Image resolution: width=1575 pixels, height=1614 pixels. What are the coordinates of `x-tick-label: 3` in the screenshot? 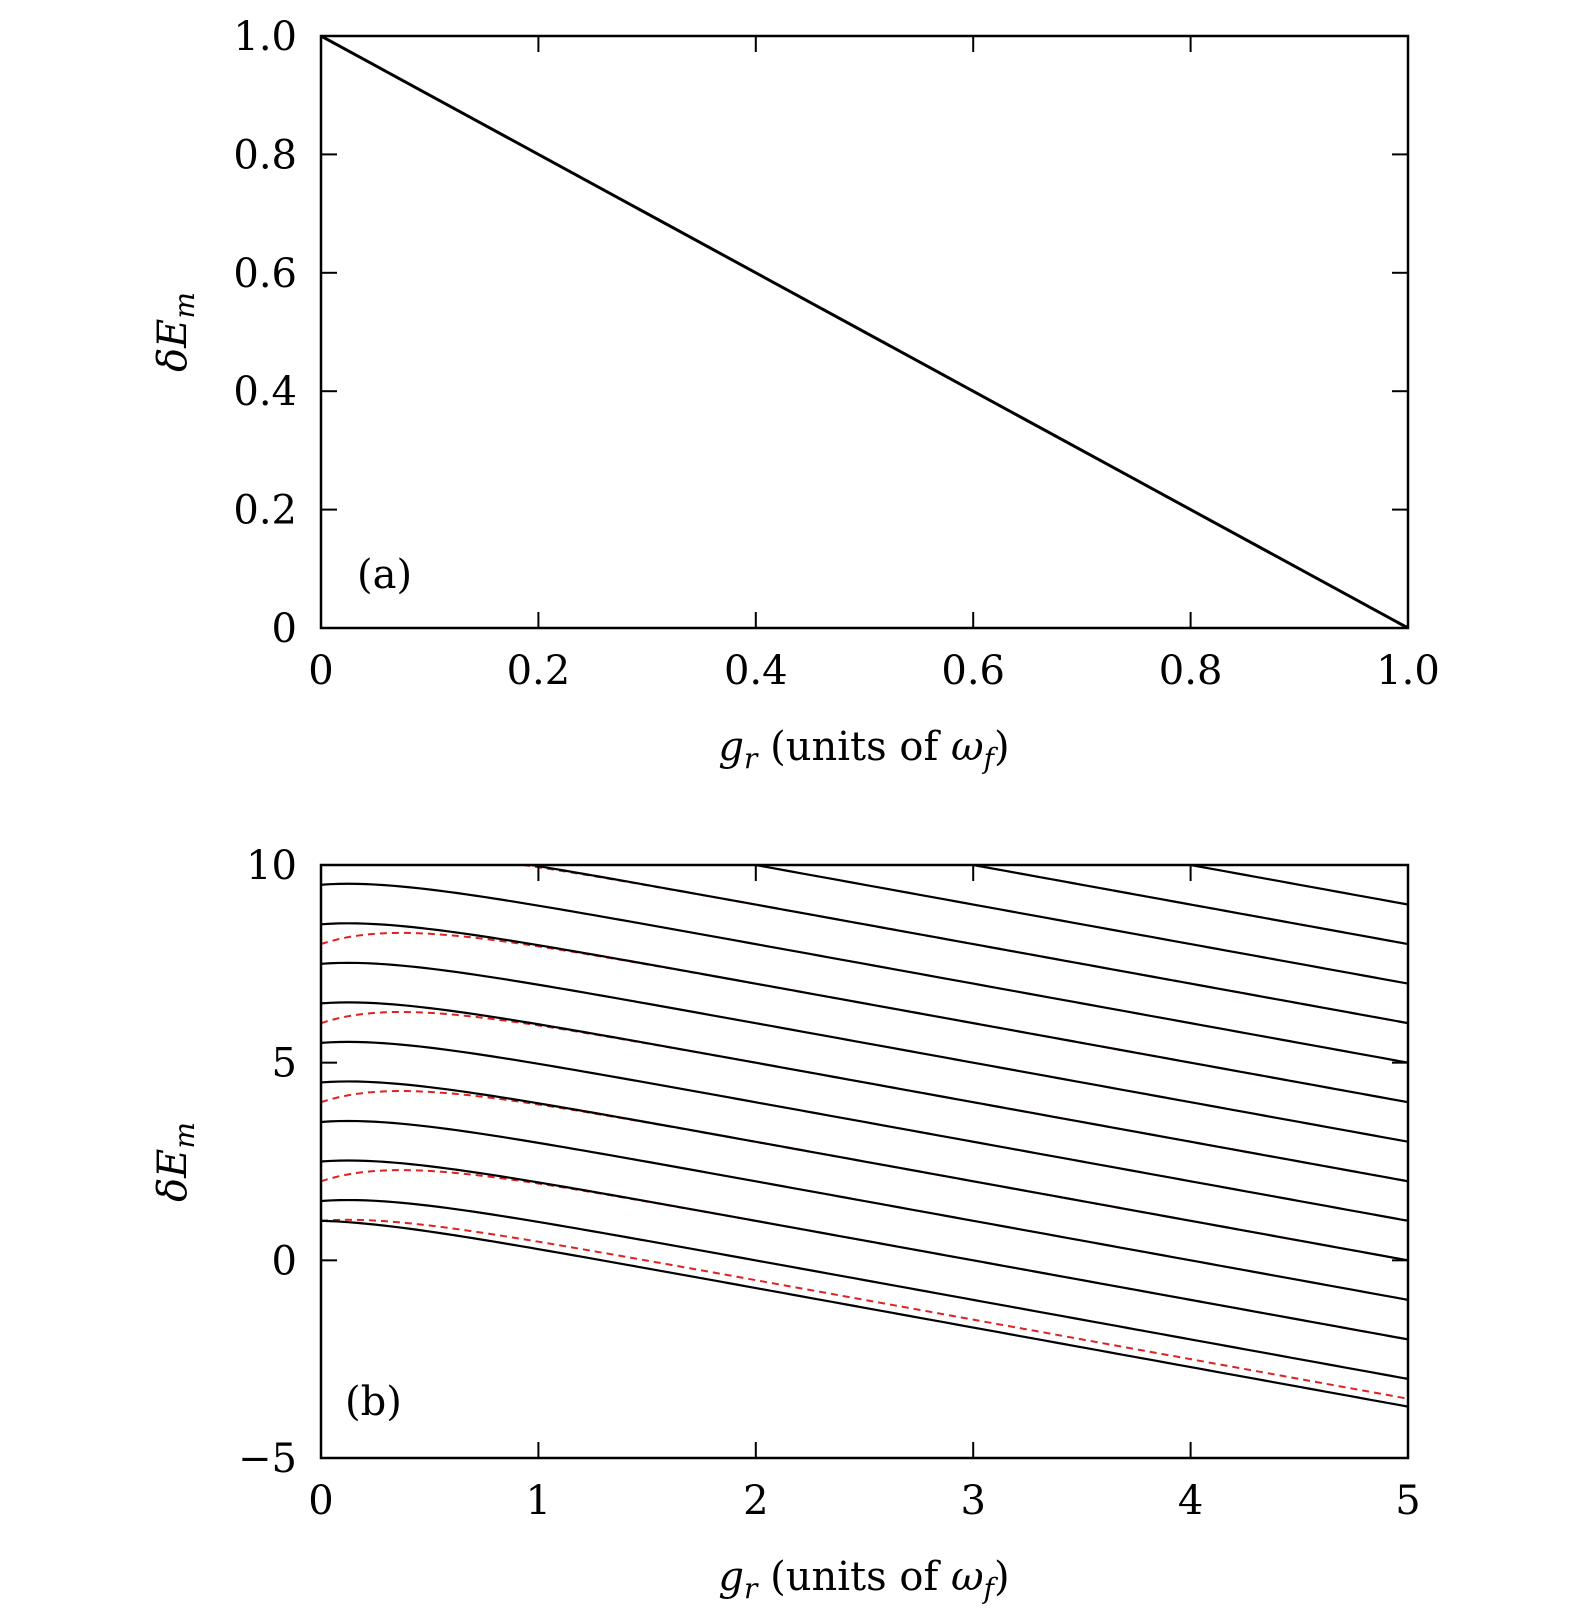 It's located at (972, 1501).